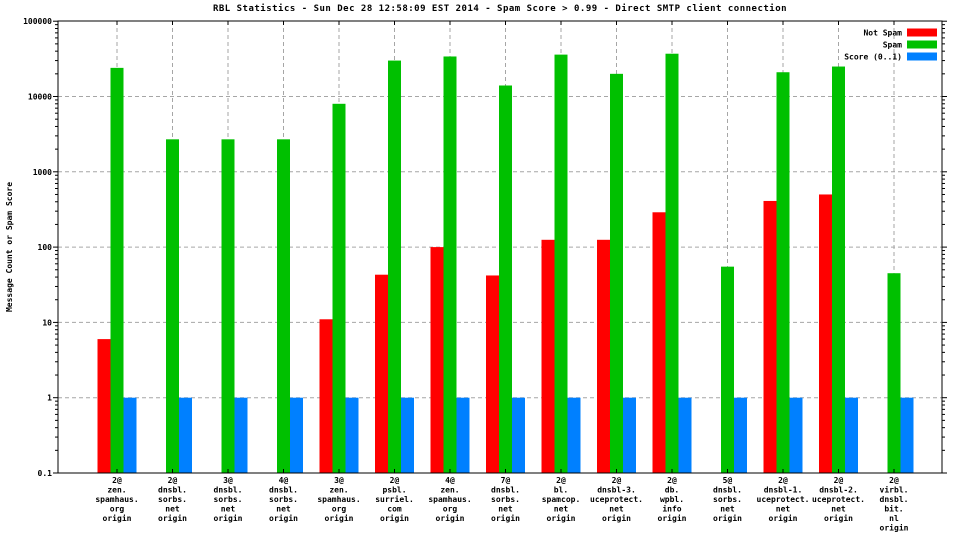 The image size is (960, 540). What do you see at coordinates (616, 490) in the screenshot?
I see `x-category-label: dnsbl-3.` at bounding box center [616, 490].